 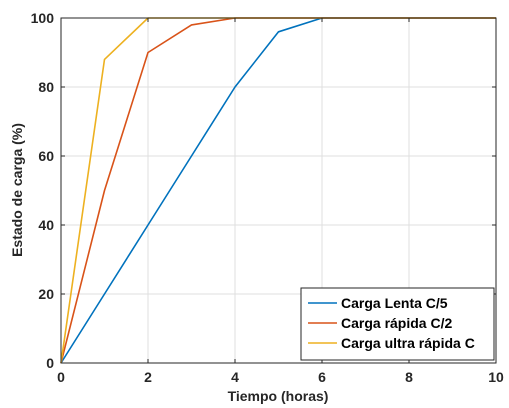 I want to click on x-tick-label: 2, so click(x=148, y=377).